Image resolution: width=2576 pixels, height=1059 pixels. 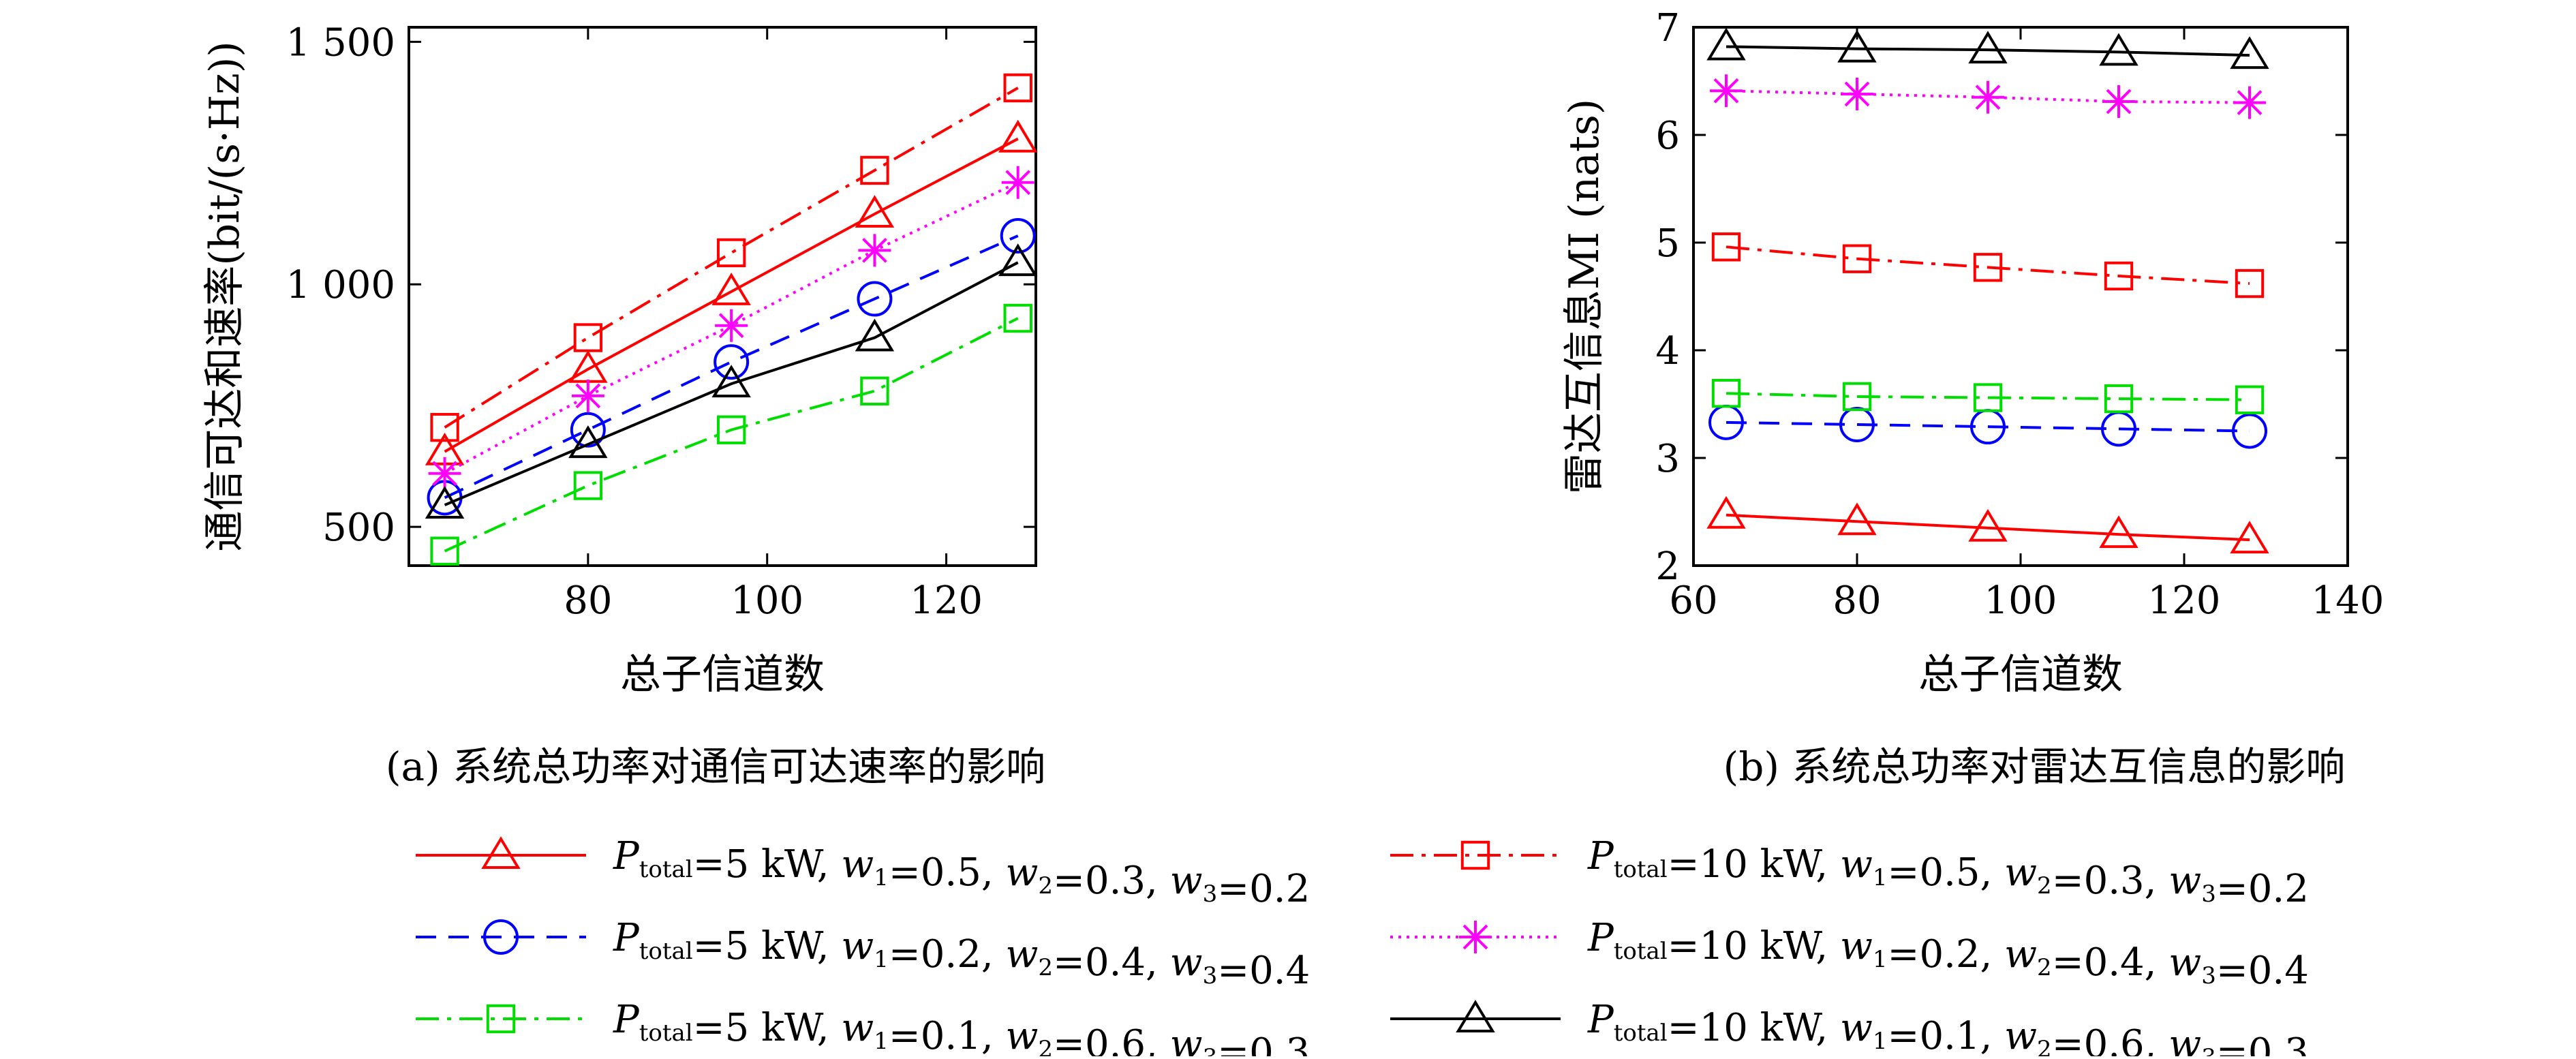 What do you see at coordinates (1667, 136) in the screenshot?
I see `y-tick-label: 6` at bounding box center [1667, 136].